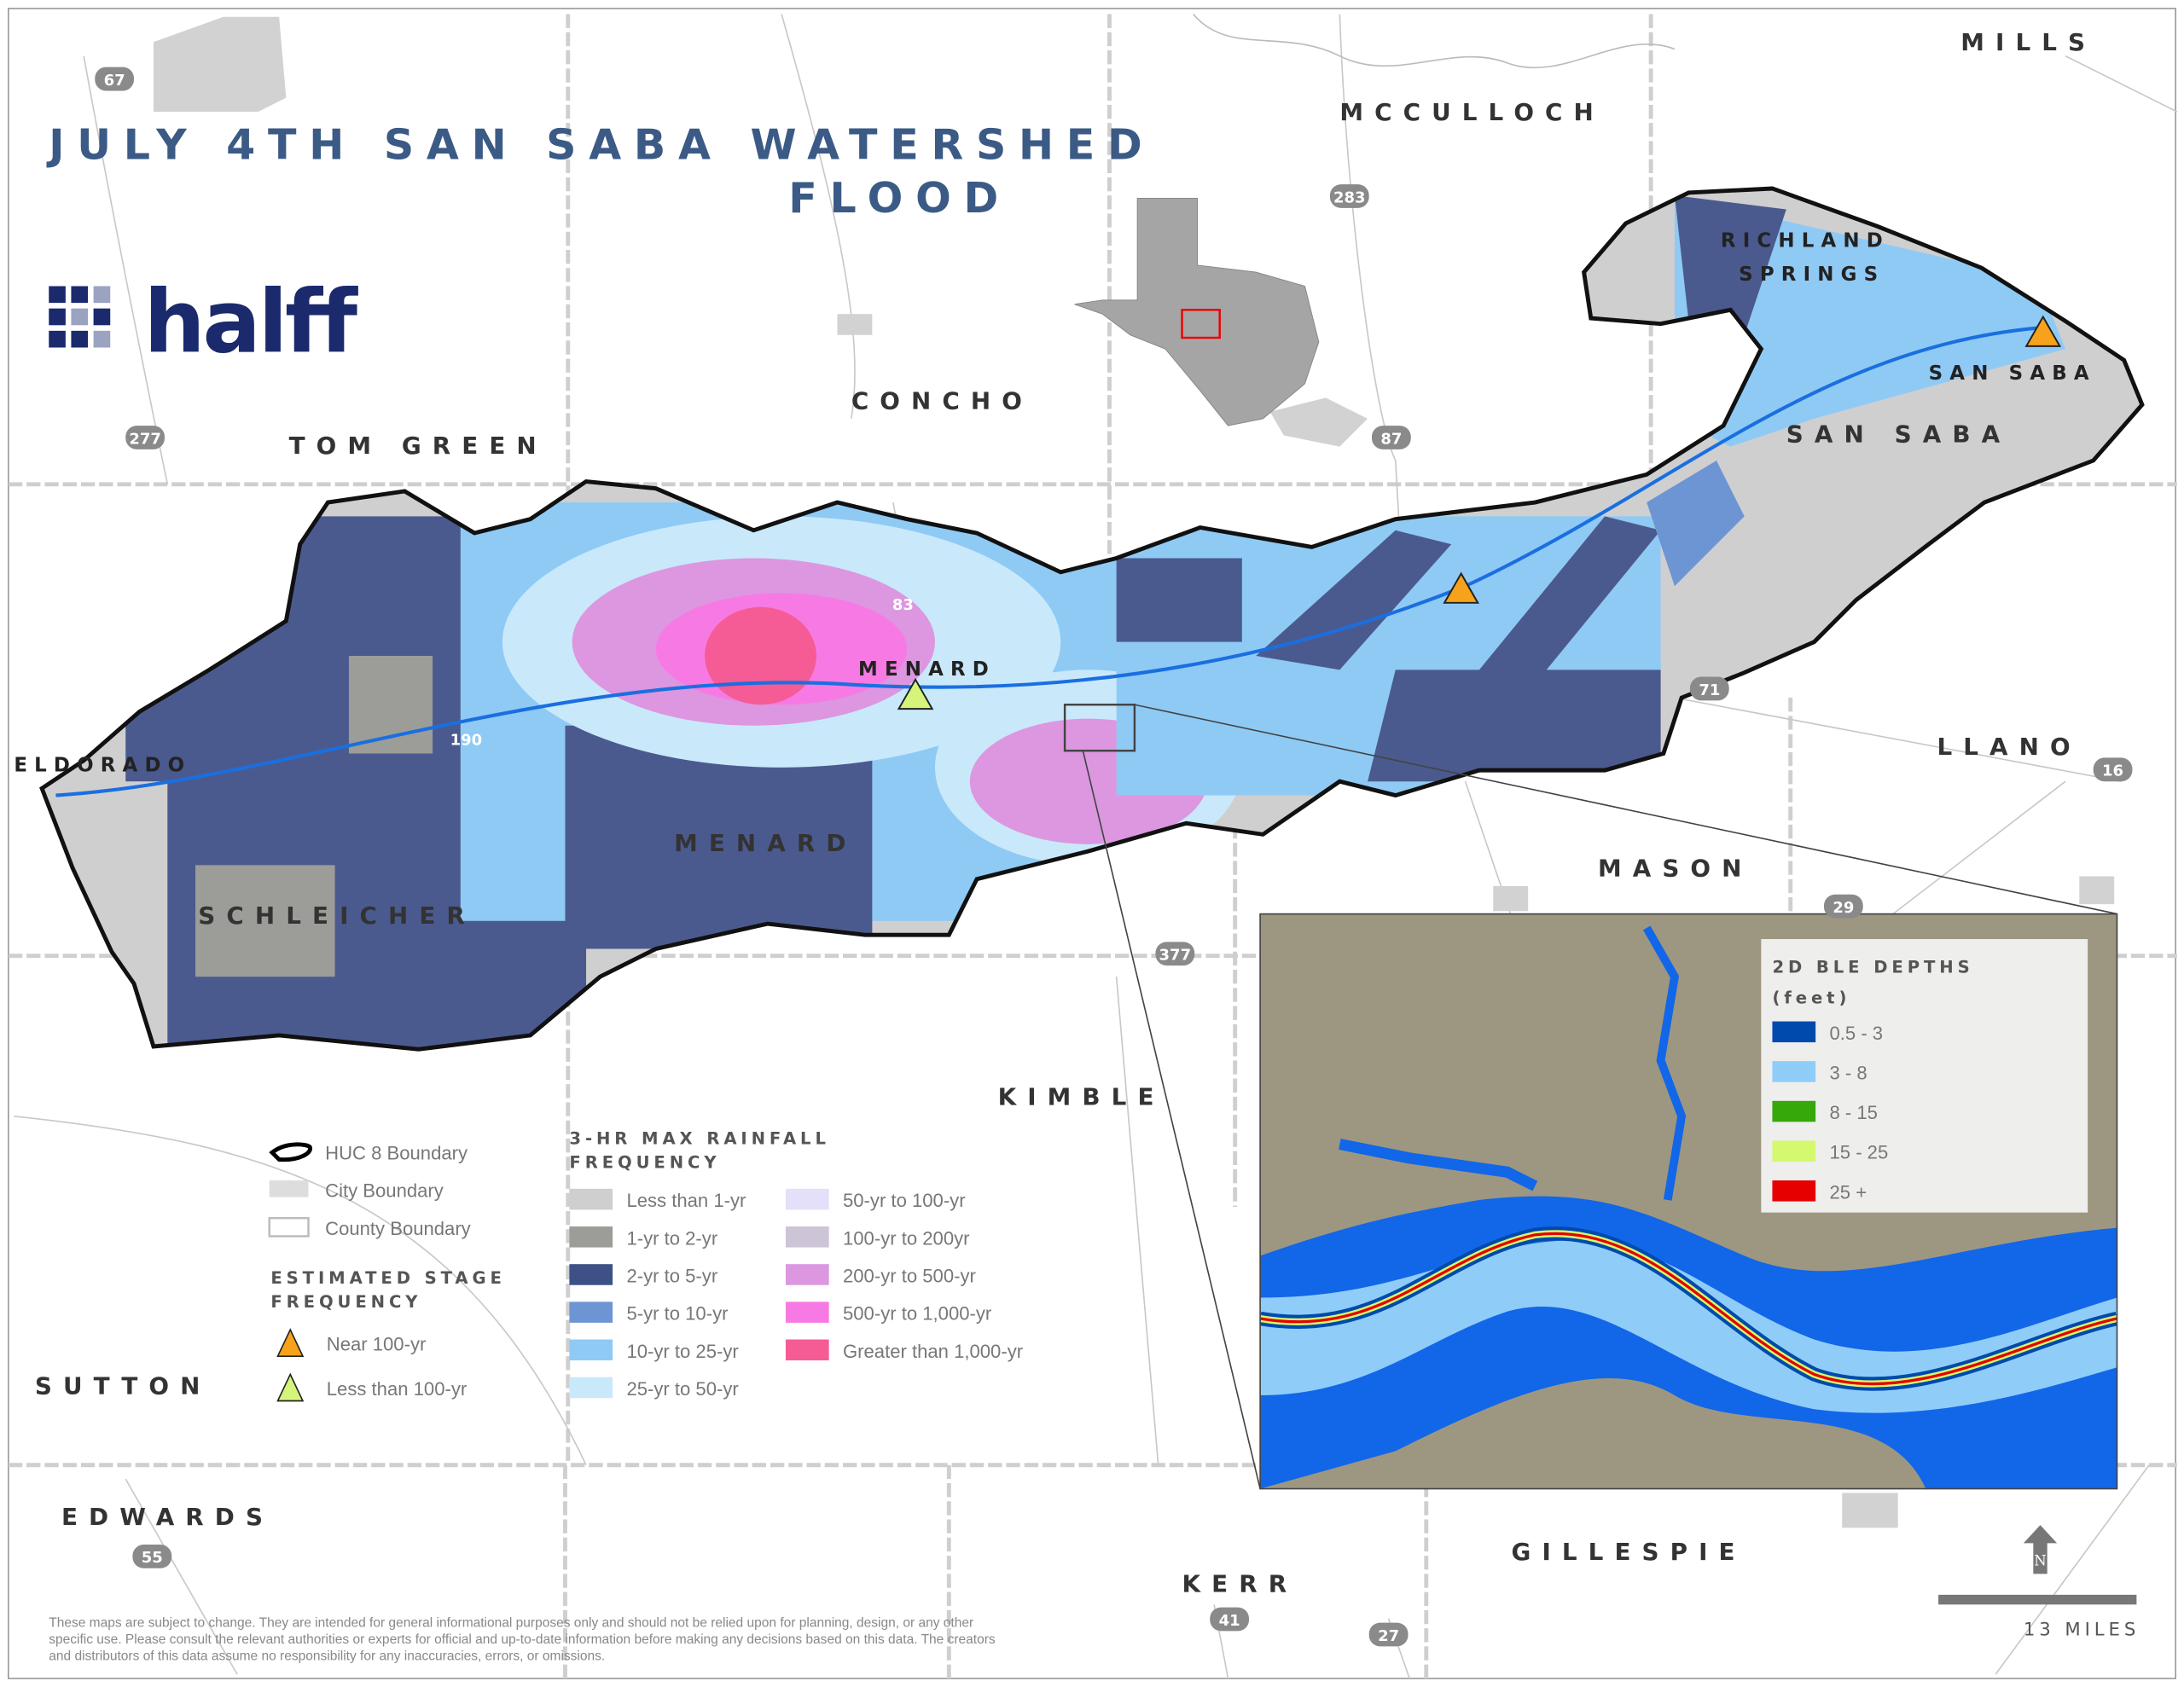 The image size is (2184, 1687). What do you see at coordinates (2037, 1617) in the screenshot?
I see `scale-bar: 13 MILES` at bounding box center [2037, 1617].